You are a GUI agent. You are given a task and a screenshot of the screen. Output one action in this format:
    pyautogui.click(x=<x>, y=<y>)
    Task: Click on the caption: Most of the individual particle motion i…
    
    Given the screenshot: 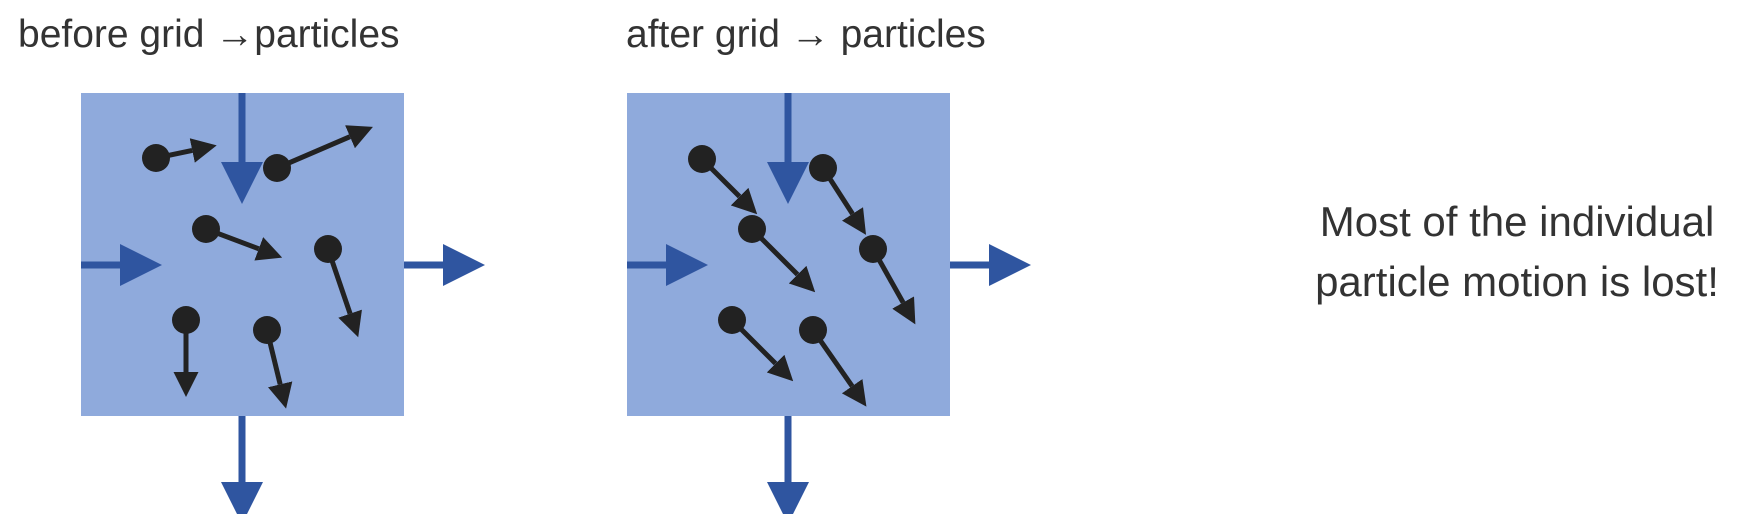 What is the action you would take?
    pyautogui.click(x=1517, y=252)
    